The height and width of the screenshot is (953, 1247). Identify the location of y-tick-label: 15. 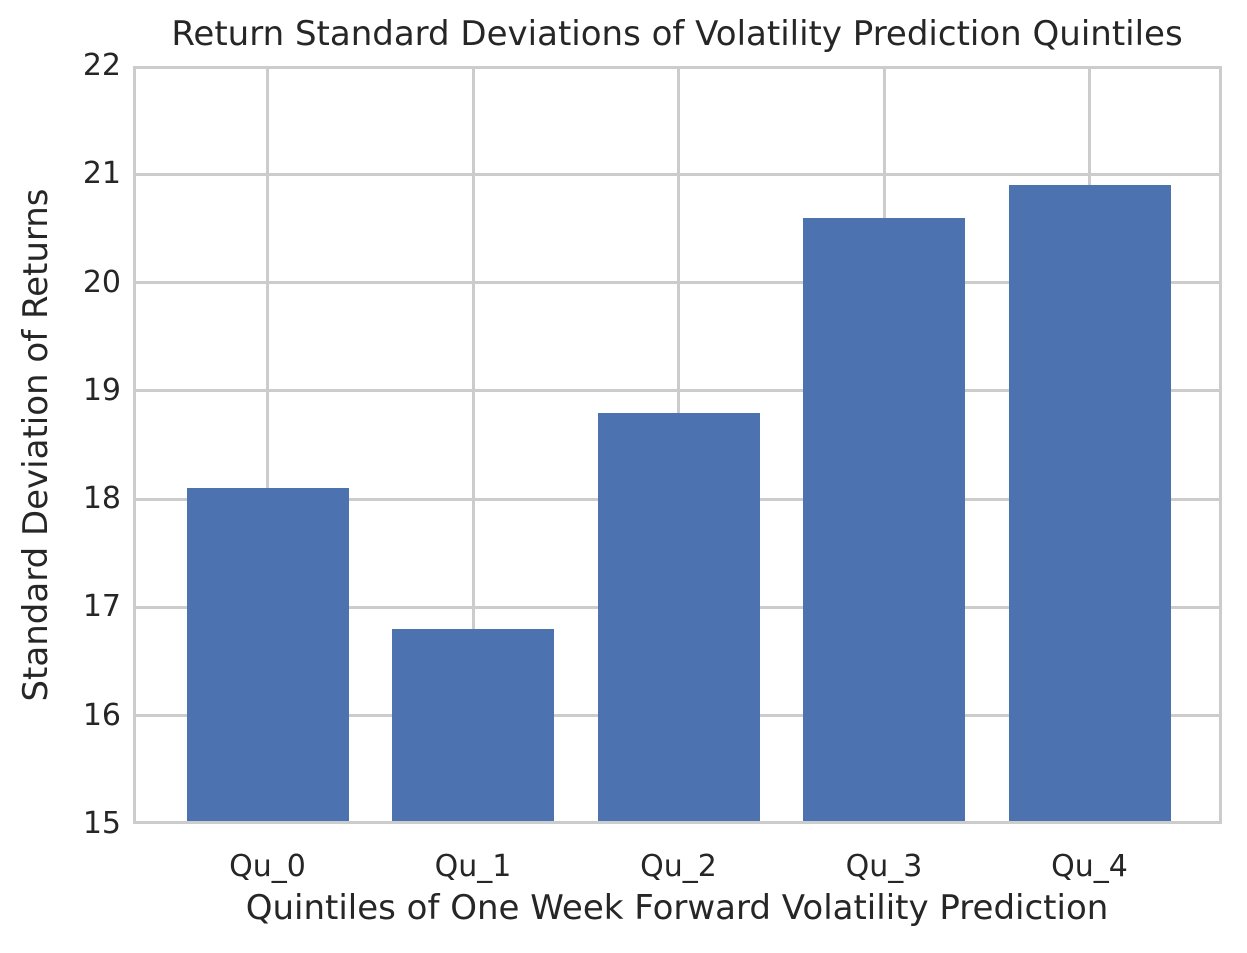
(101, 823).